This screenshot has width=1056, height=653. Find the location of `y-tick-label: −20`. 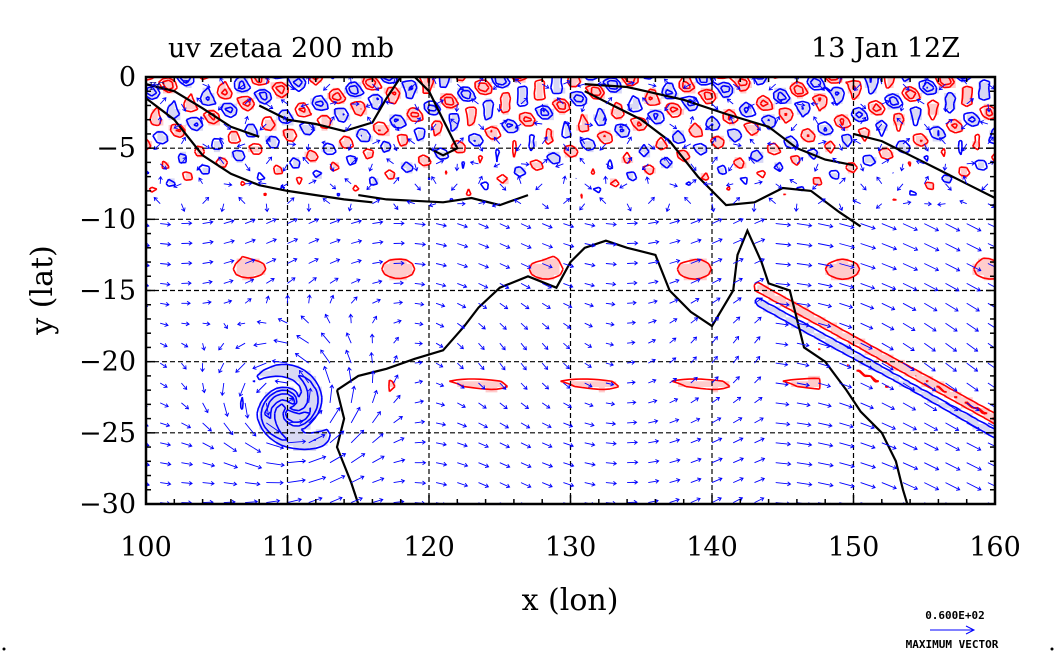

y-tick-label: −20 is located at coordinates (107, 362).